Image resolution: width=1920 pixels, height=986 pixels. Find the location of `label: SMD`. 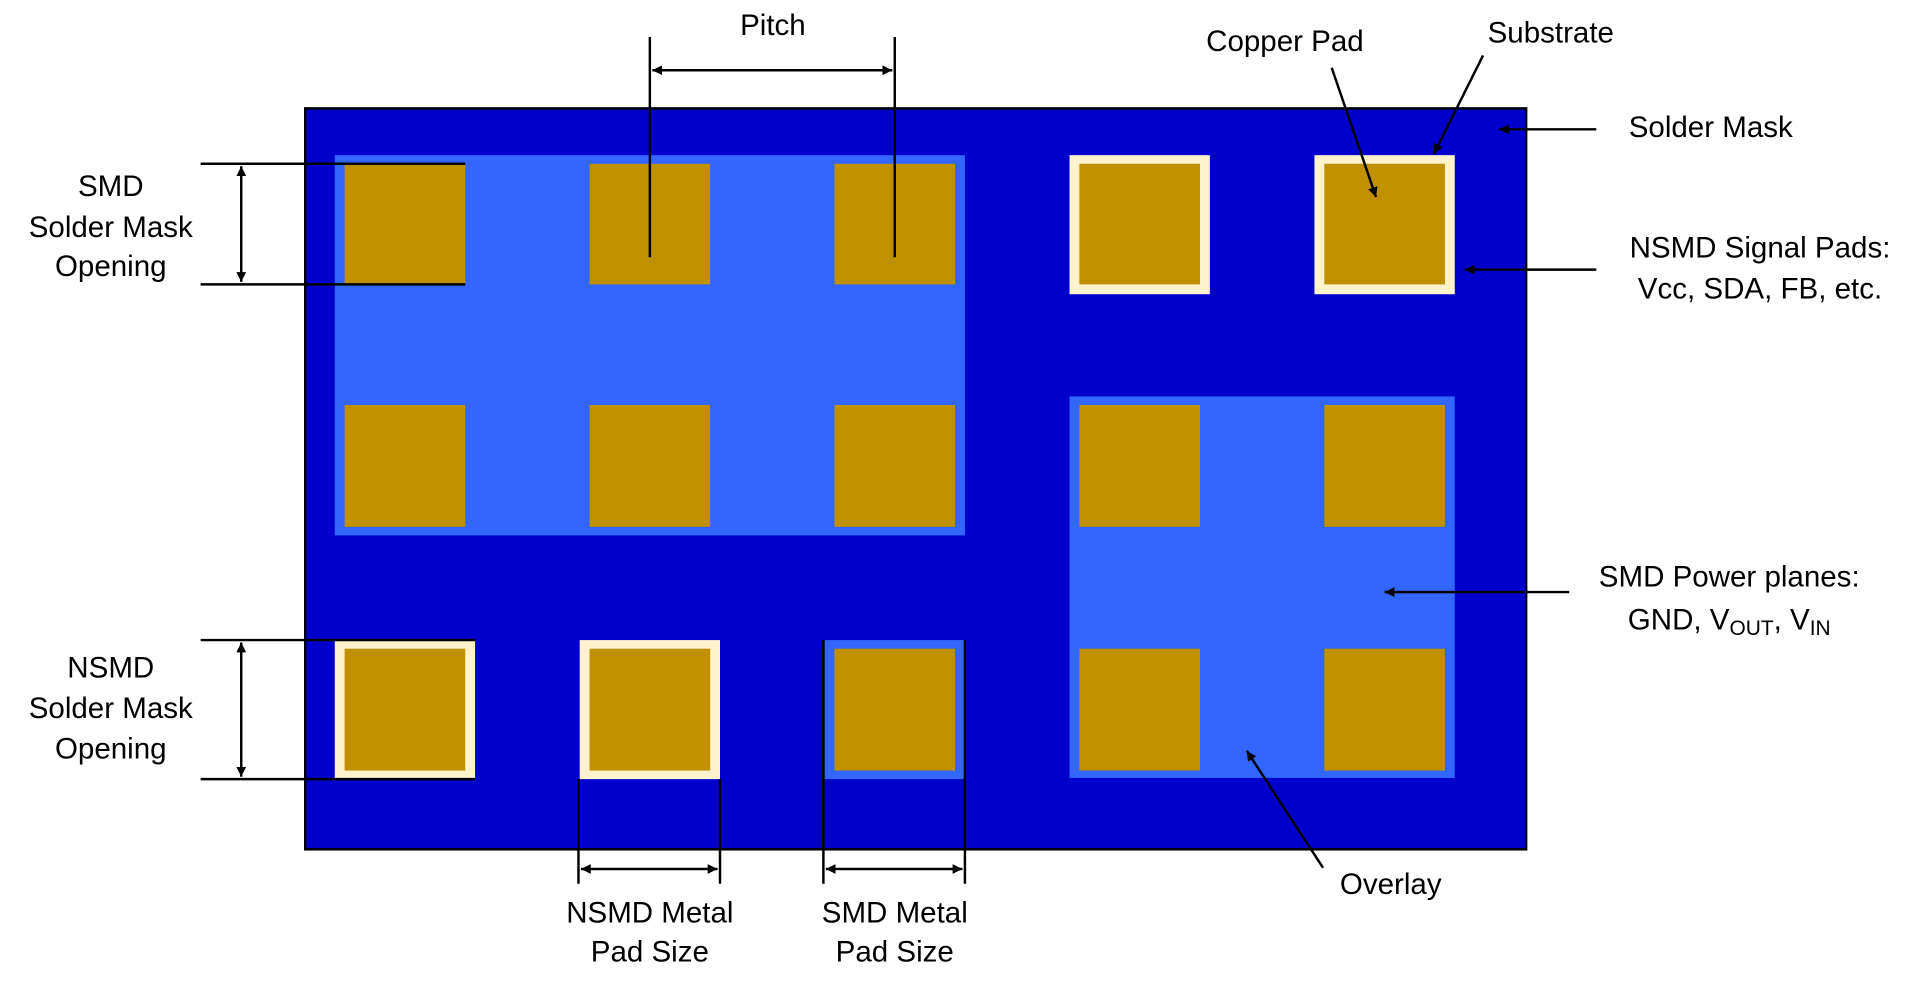

label: SMD is located at coordinates (111, 186).